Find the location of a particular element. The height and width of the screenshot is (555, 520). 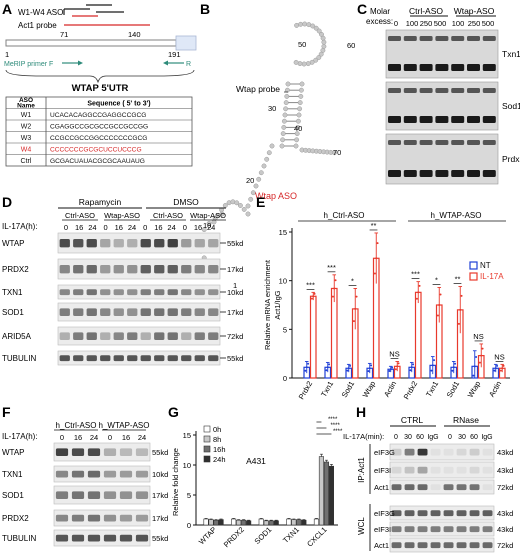

d-time-labels: 0 16 24 0 16 24 0 16 24 0 16 24 is located at coordinates (139, 227).